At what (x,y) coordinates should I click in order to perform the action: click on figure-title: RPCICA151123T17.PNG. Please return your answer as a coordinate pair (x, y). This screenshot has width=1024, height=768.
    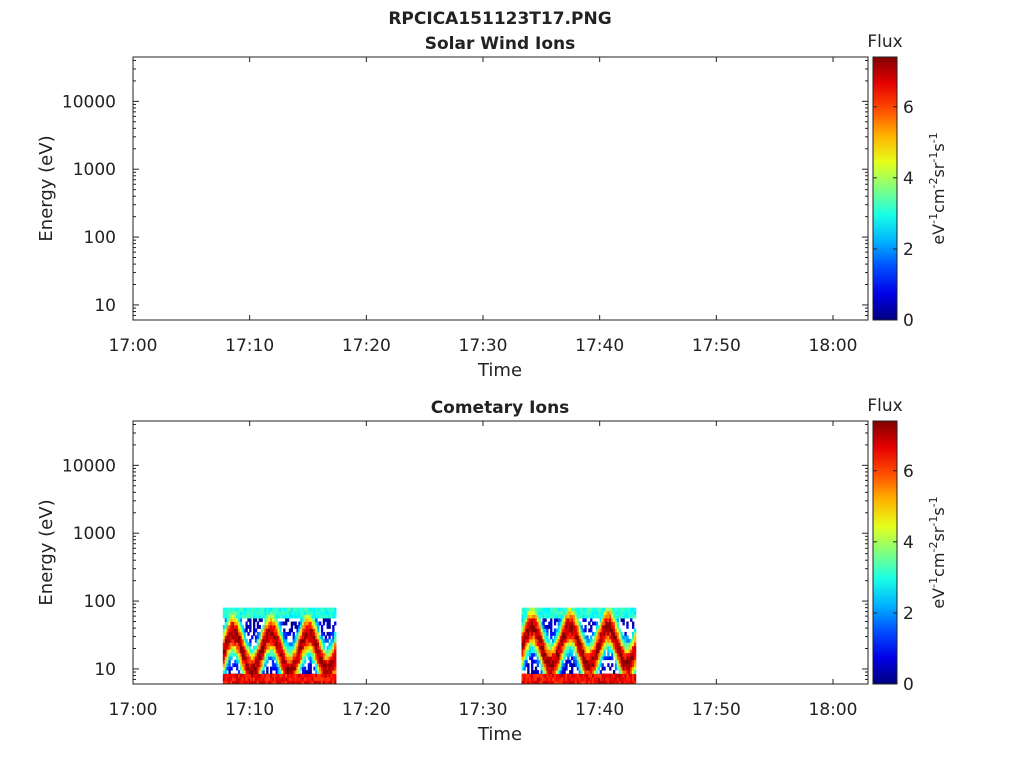
    Looking at the image, I should click on (499, 19).